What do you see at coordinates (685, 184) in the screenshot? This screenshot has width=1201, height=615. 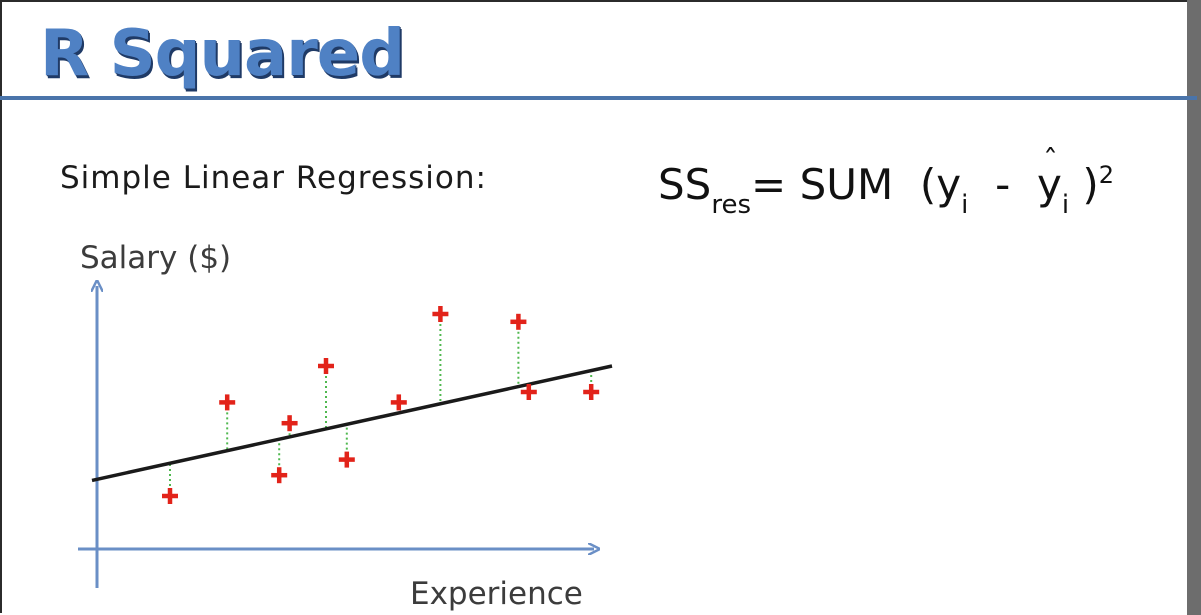 I see `formula-ss: SS` at bounding box center [685, 184].